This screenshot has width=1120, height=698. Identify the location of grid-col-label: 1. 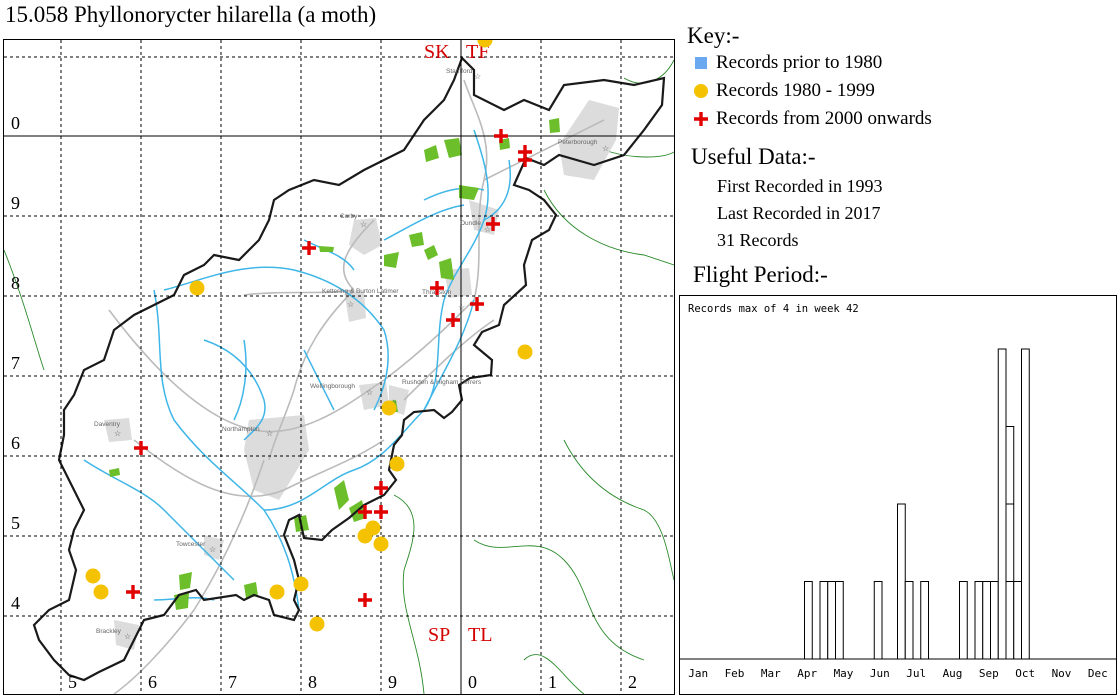
(552, 682).